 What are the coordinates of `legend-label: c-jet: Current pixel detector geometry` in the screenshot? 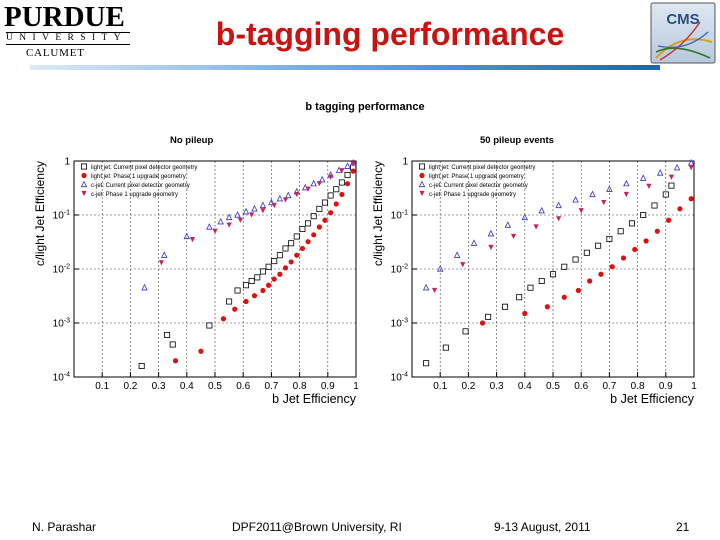 It's located at (140, 186).